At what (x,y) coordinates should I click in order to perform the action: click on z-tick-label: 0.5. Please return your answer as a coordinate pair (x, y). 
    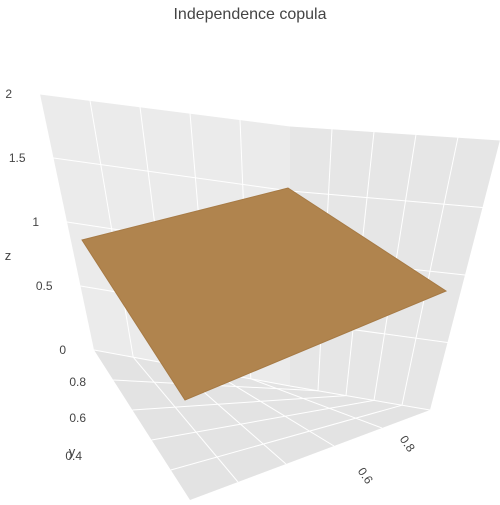
    Looking at the image, I should click on (44, 286).